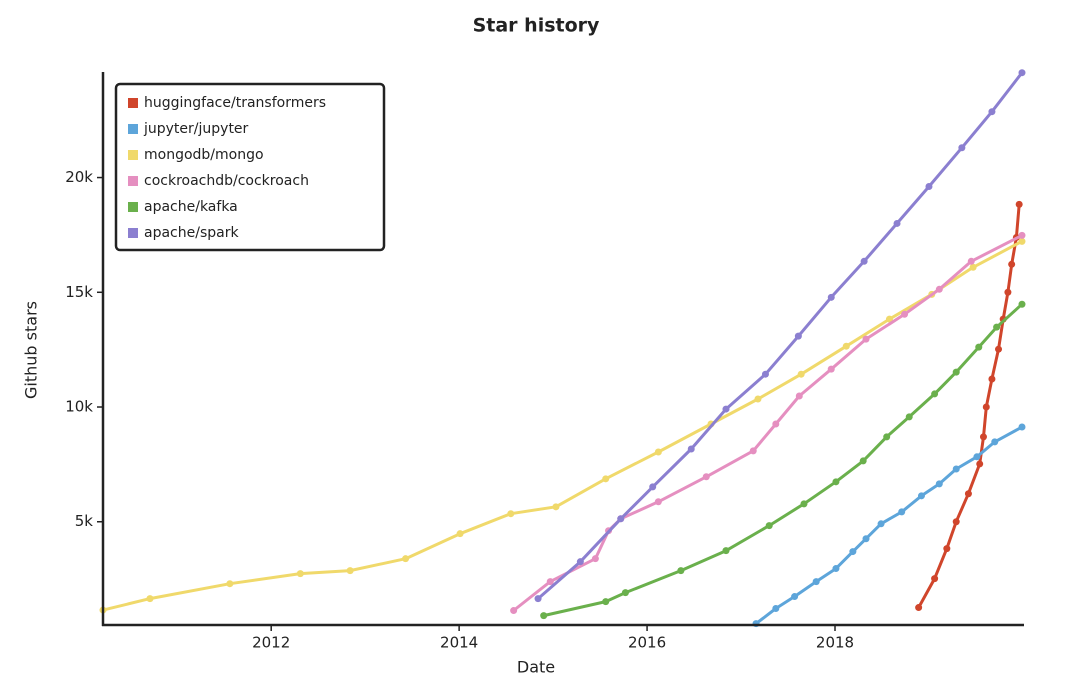 The width and height of the screenshot is (1080, 696). What do you see at coordinates (31, 350) in the screenshot?
I see `y-axis-label: Github stars` at bounding box center [31, 350].